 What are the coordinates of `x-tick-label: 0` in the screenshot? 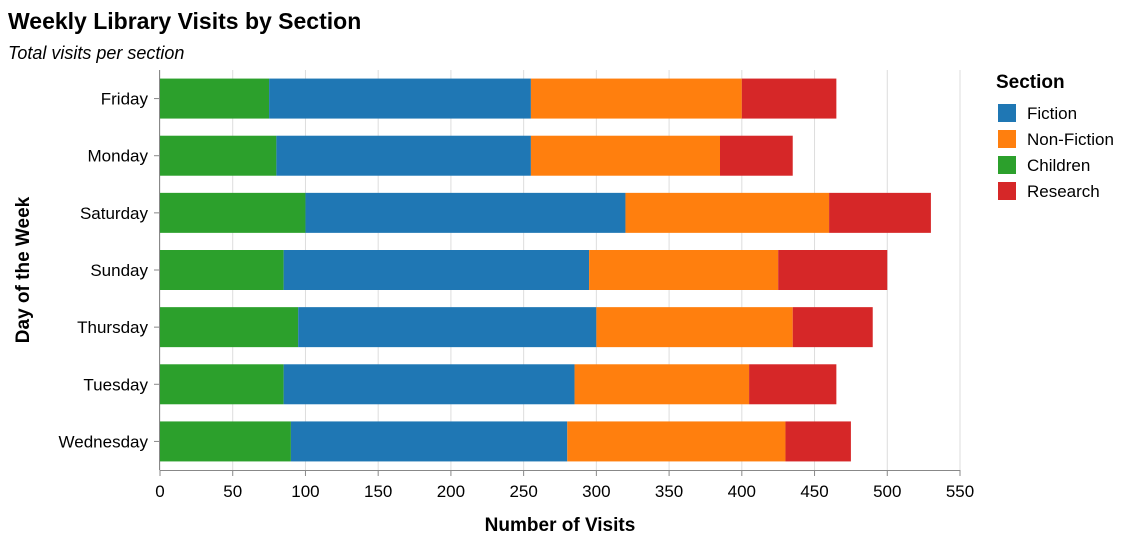 It's located at (159, 491).